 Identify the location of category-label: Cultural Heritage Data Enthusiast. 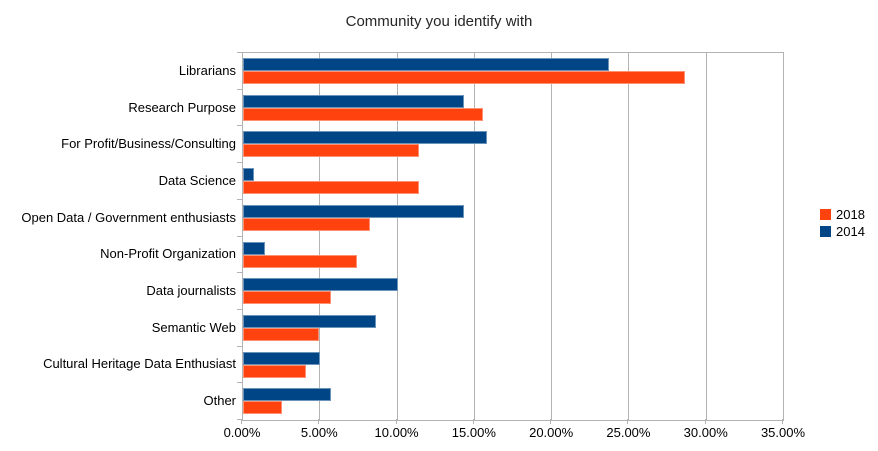
(139, 364).